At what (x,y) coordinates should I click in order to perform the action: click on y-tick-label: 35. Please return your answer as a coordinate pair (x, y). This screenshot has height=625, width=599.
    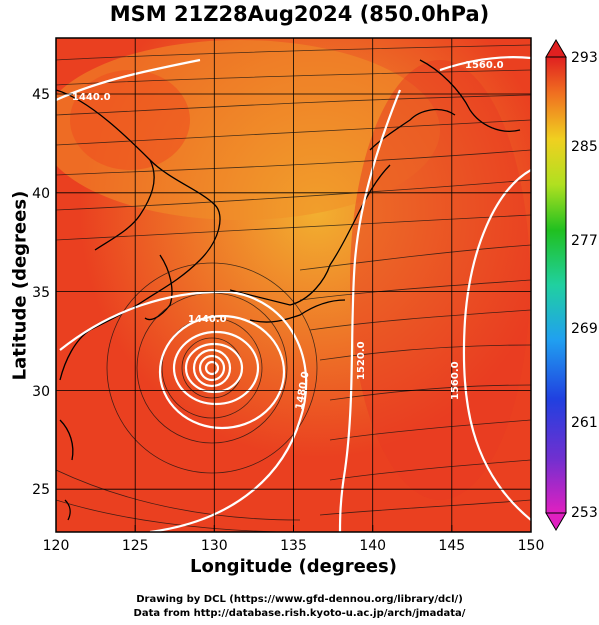
    Looking at the image, I should click on (41, 293).